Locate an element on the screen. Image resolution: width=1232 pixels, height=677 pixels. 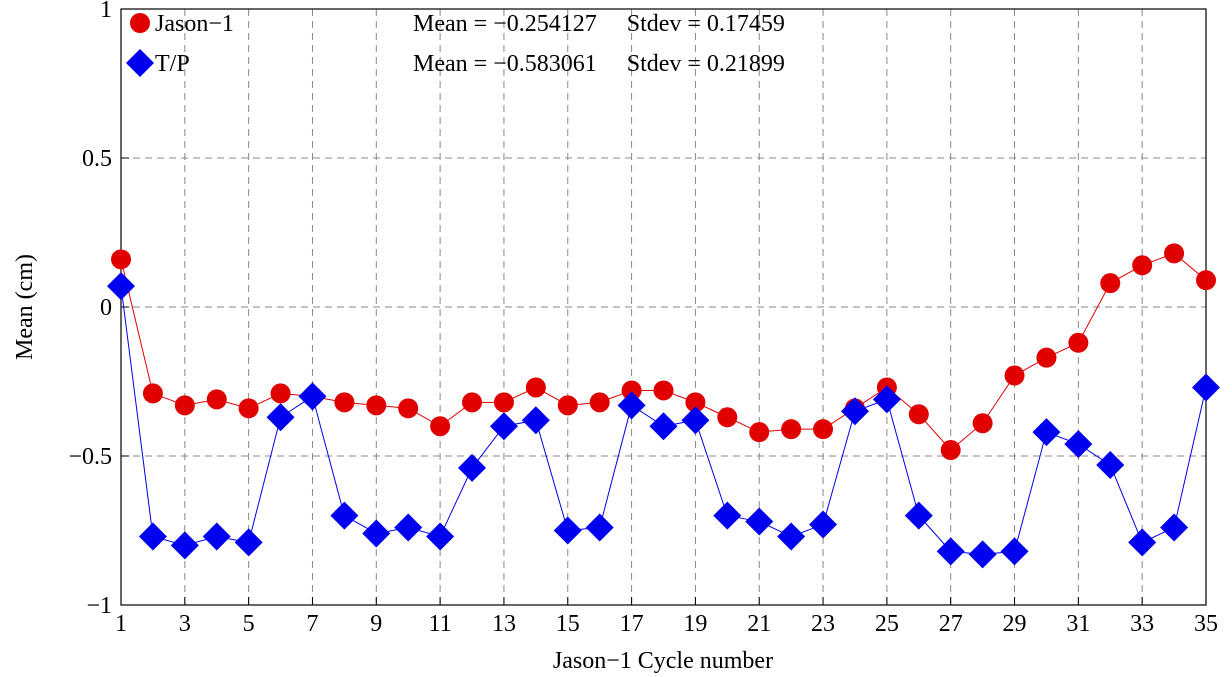
y-axis-label: Mean (cm) is located at coordinates (25, 307).